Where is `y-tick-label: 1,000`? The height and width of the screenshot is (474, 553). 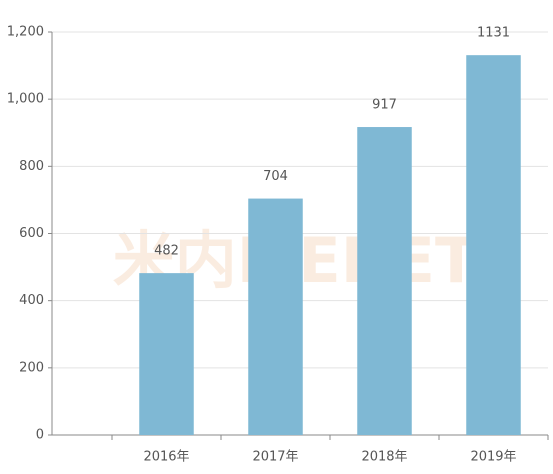 y-tick-label: 1,000 is located at coordinates (25, 99).